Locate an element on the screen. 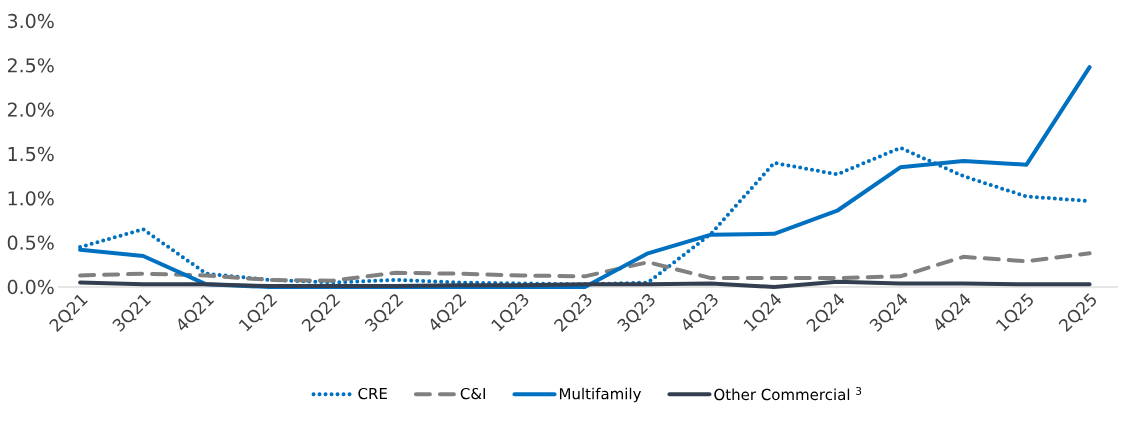  legend-label: C&I is located at coordinates (473, 393).